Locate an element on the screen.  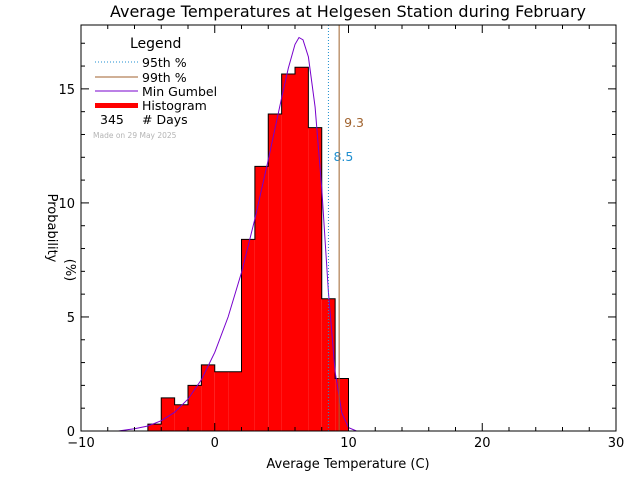
legend-days-label: # Days is located at coordinates (165, 119).